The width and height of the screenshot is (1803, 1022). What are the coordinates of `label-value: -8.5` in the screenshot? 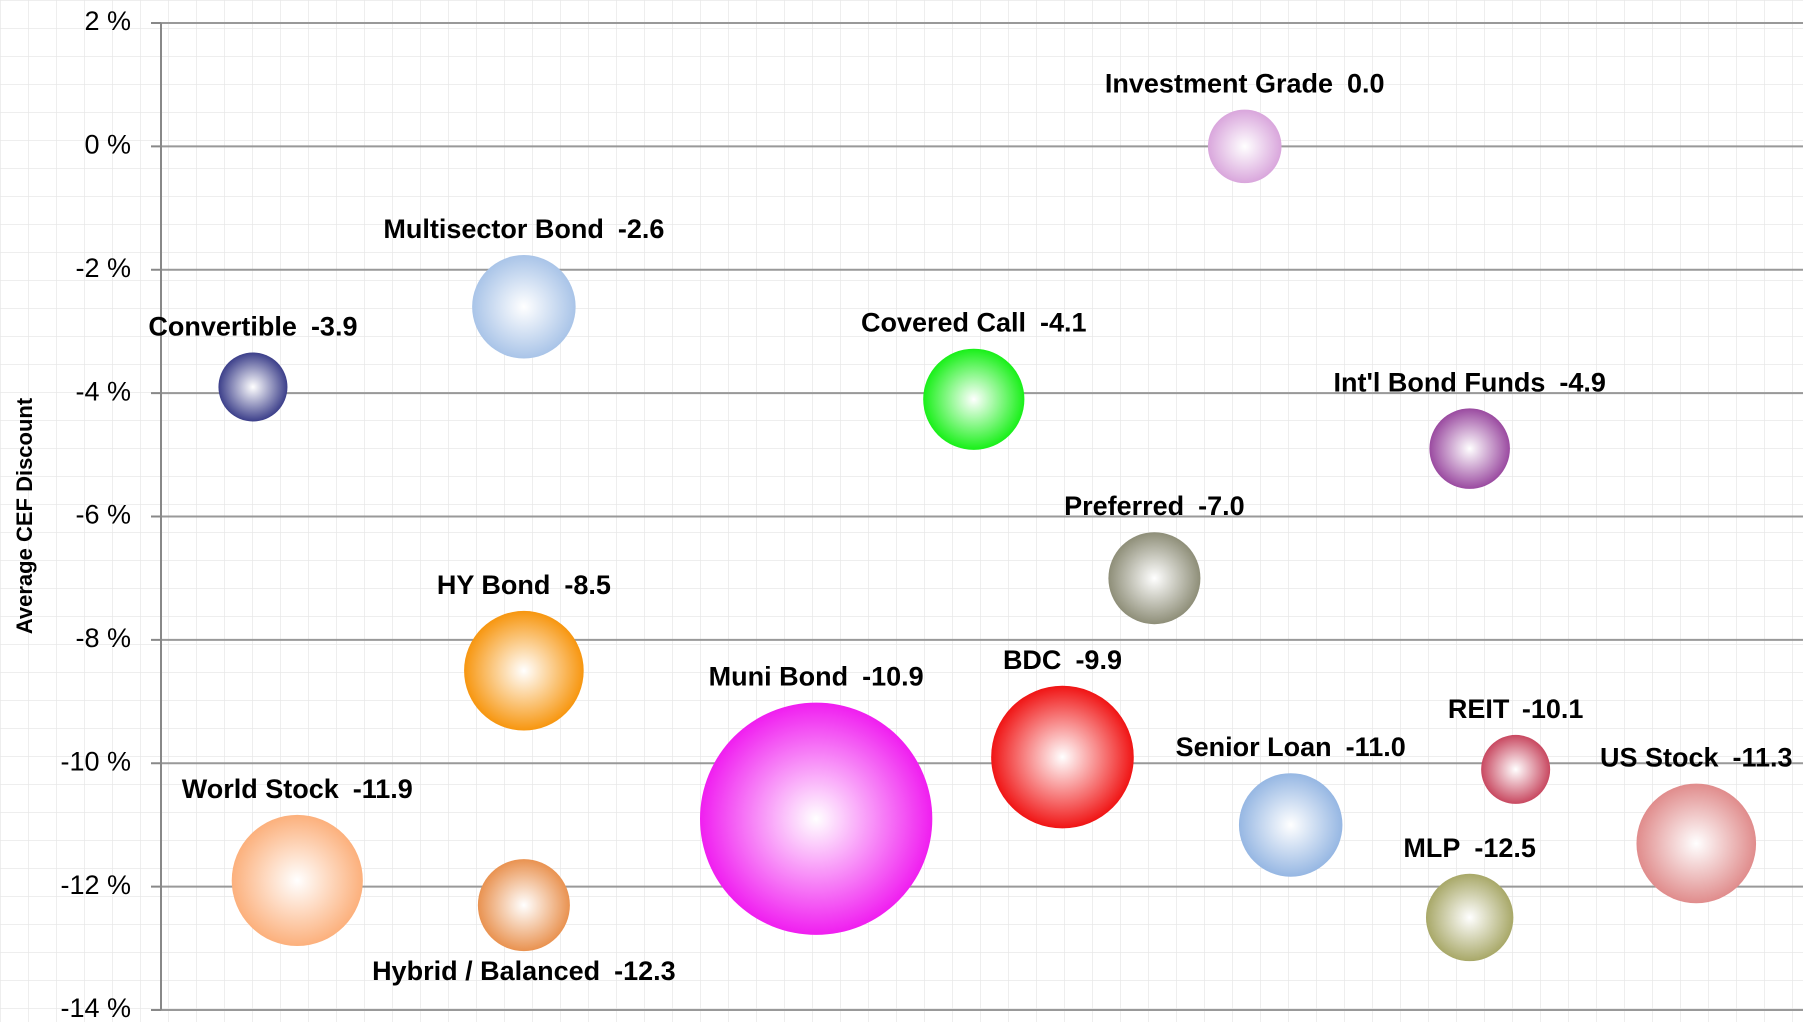 It's located at (587, 585).